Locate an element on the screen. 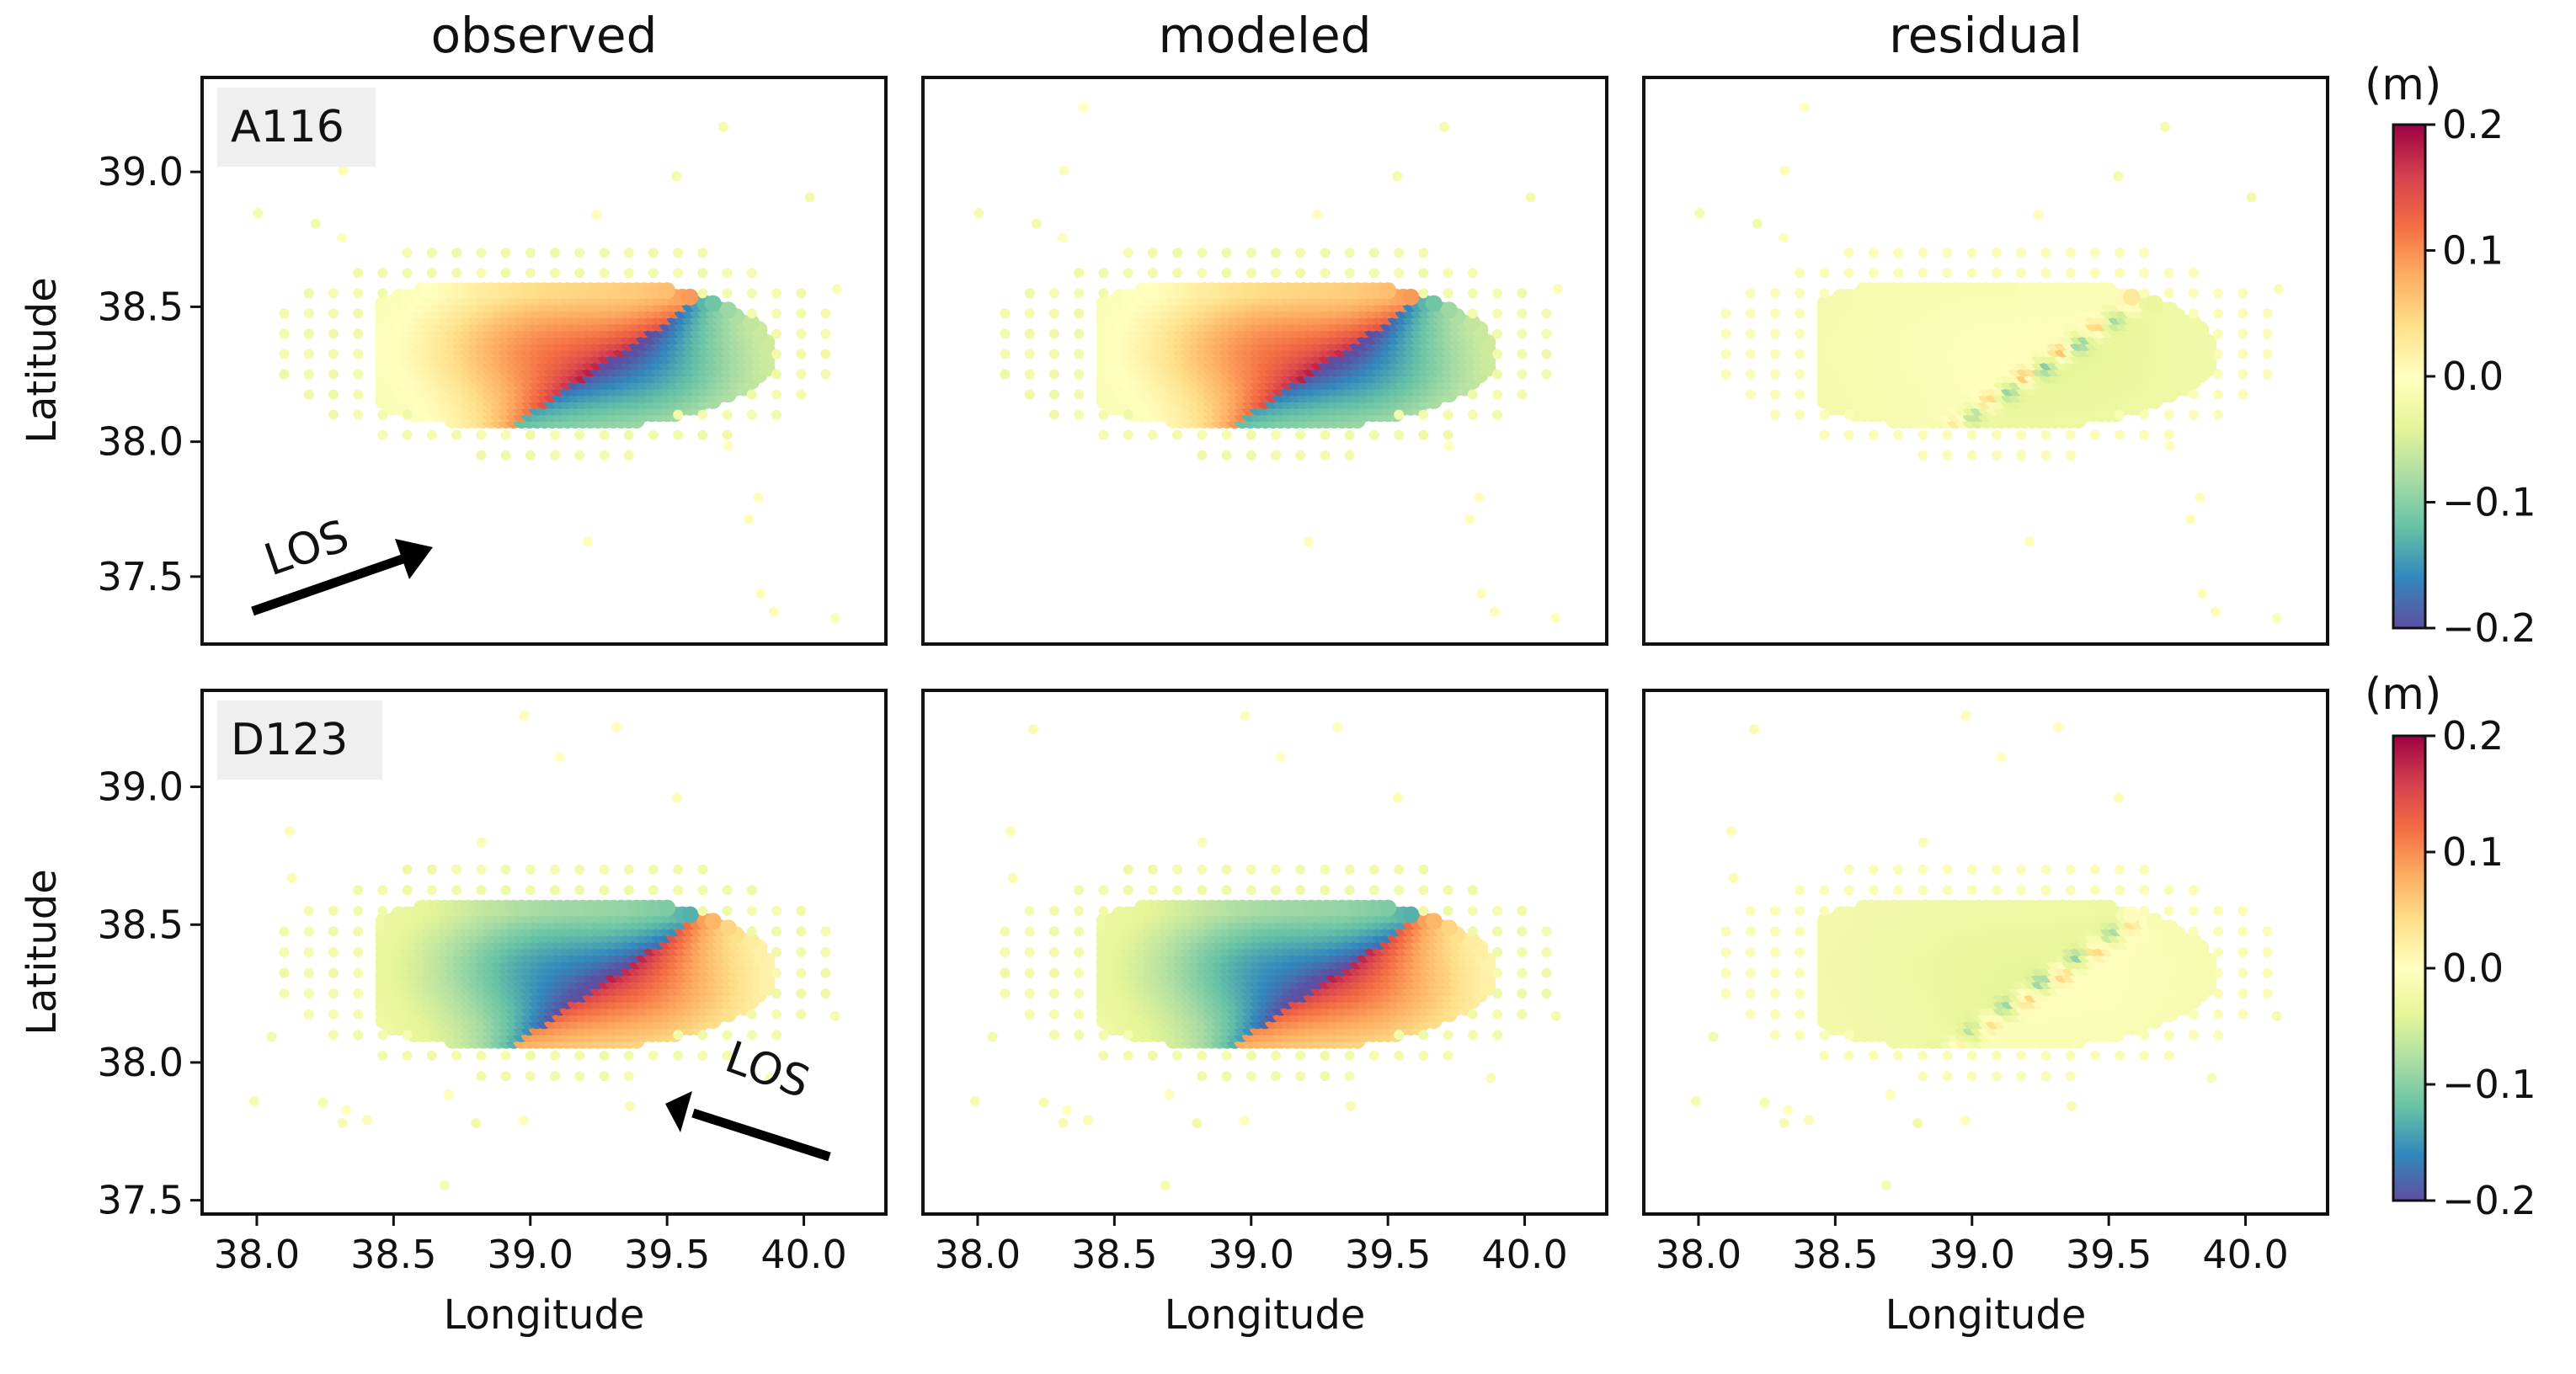  y-tick-label: 38.5 is located at coordinates (141, 306).